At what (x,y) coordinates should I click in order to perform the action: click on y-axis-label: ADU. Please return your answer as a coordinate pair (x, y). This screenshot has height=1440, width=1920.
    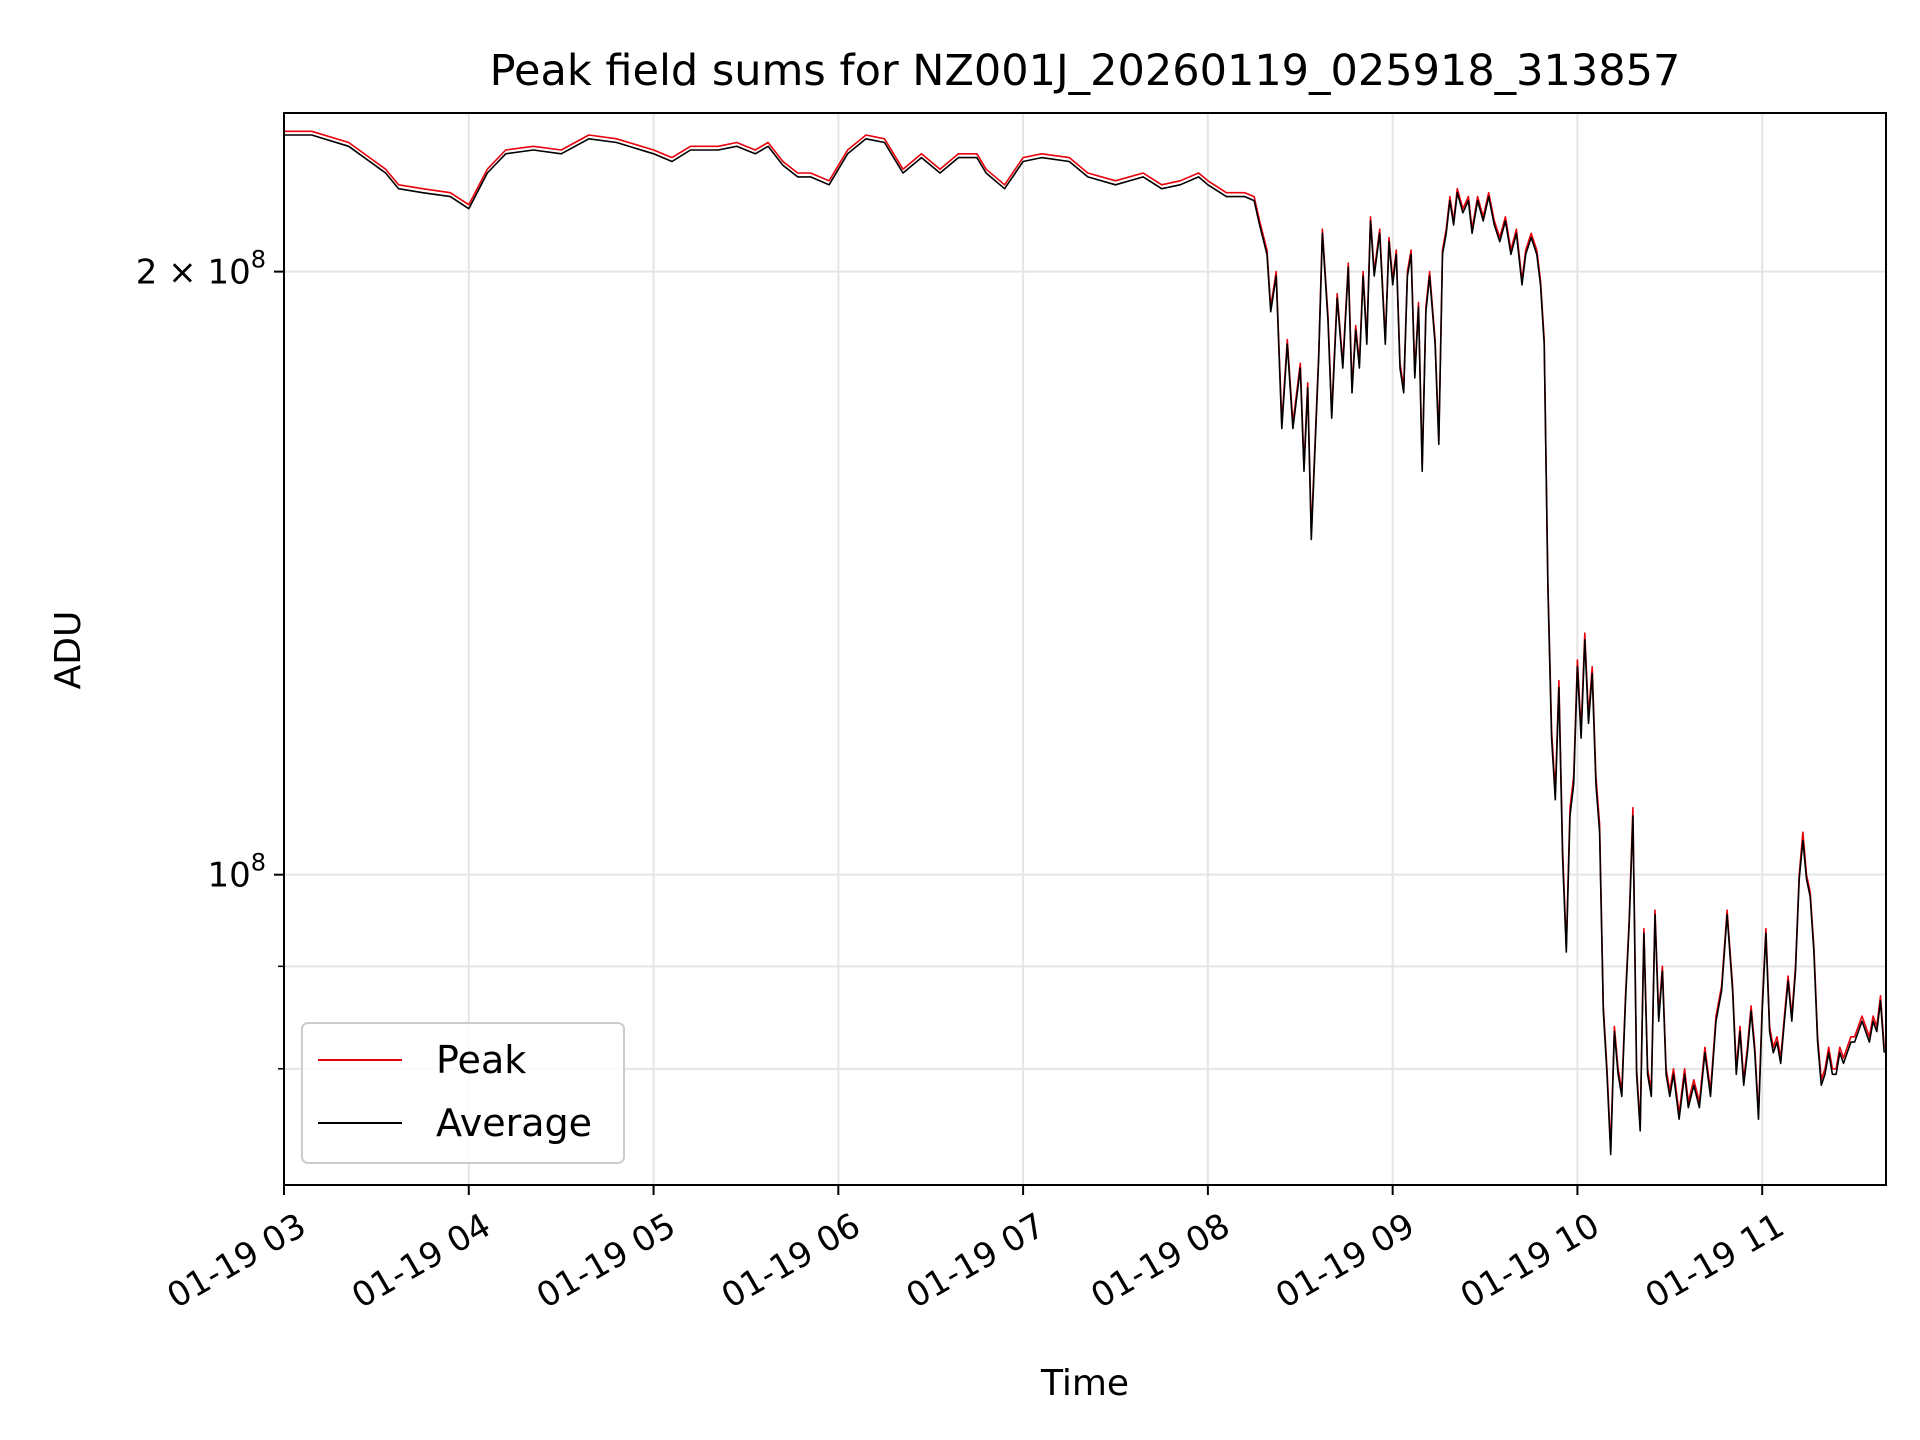
    Looking at the image, I should click on (68, 650).